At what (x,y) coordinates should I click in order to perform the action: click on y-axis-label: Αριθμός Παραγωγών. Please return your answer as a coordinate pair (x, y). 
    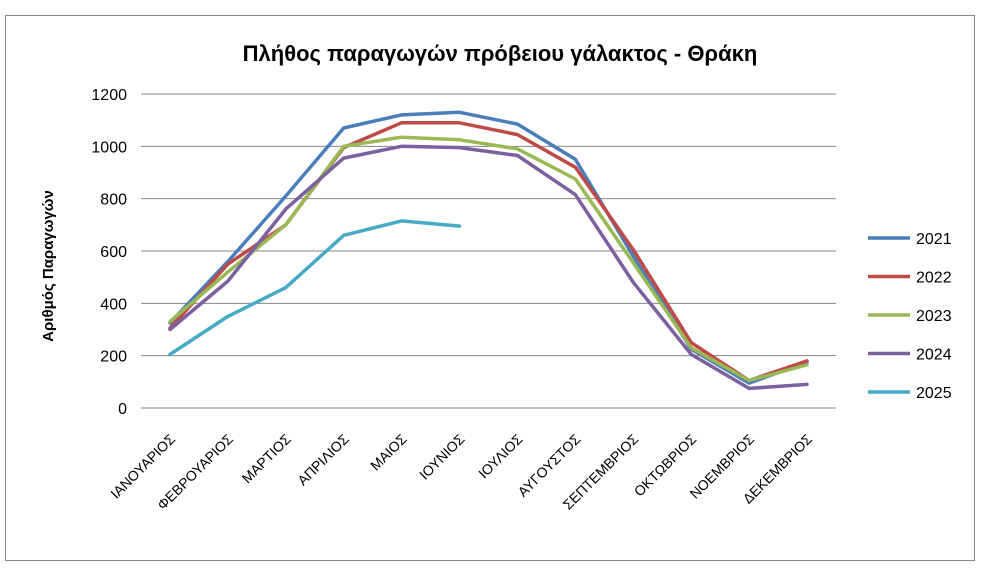
    Looking at the image, I should click on (48, 266).